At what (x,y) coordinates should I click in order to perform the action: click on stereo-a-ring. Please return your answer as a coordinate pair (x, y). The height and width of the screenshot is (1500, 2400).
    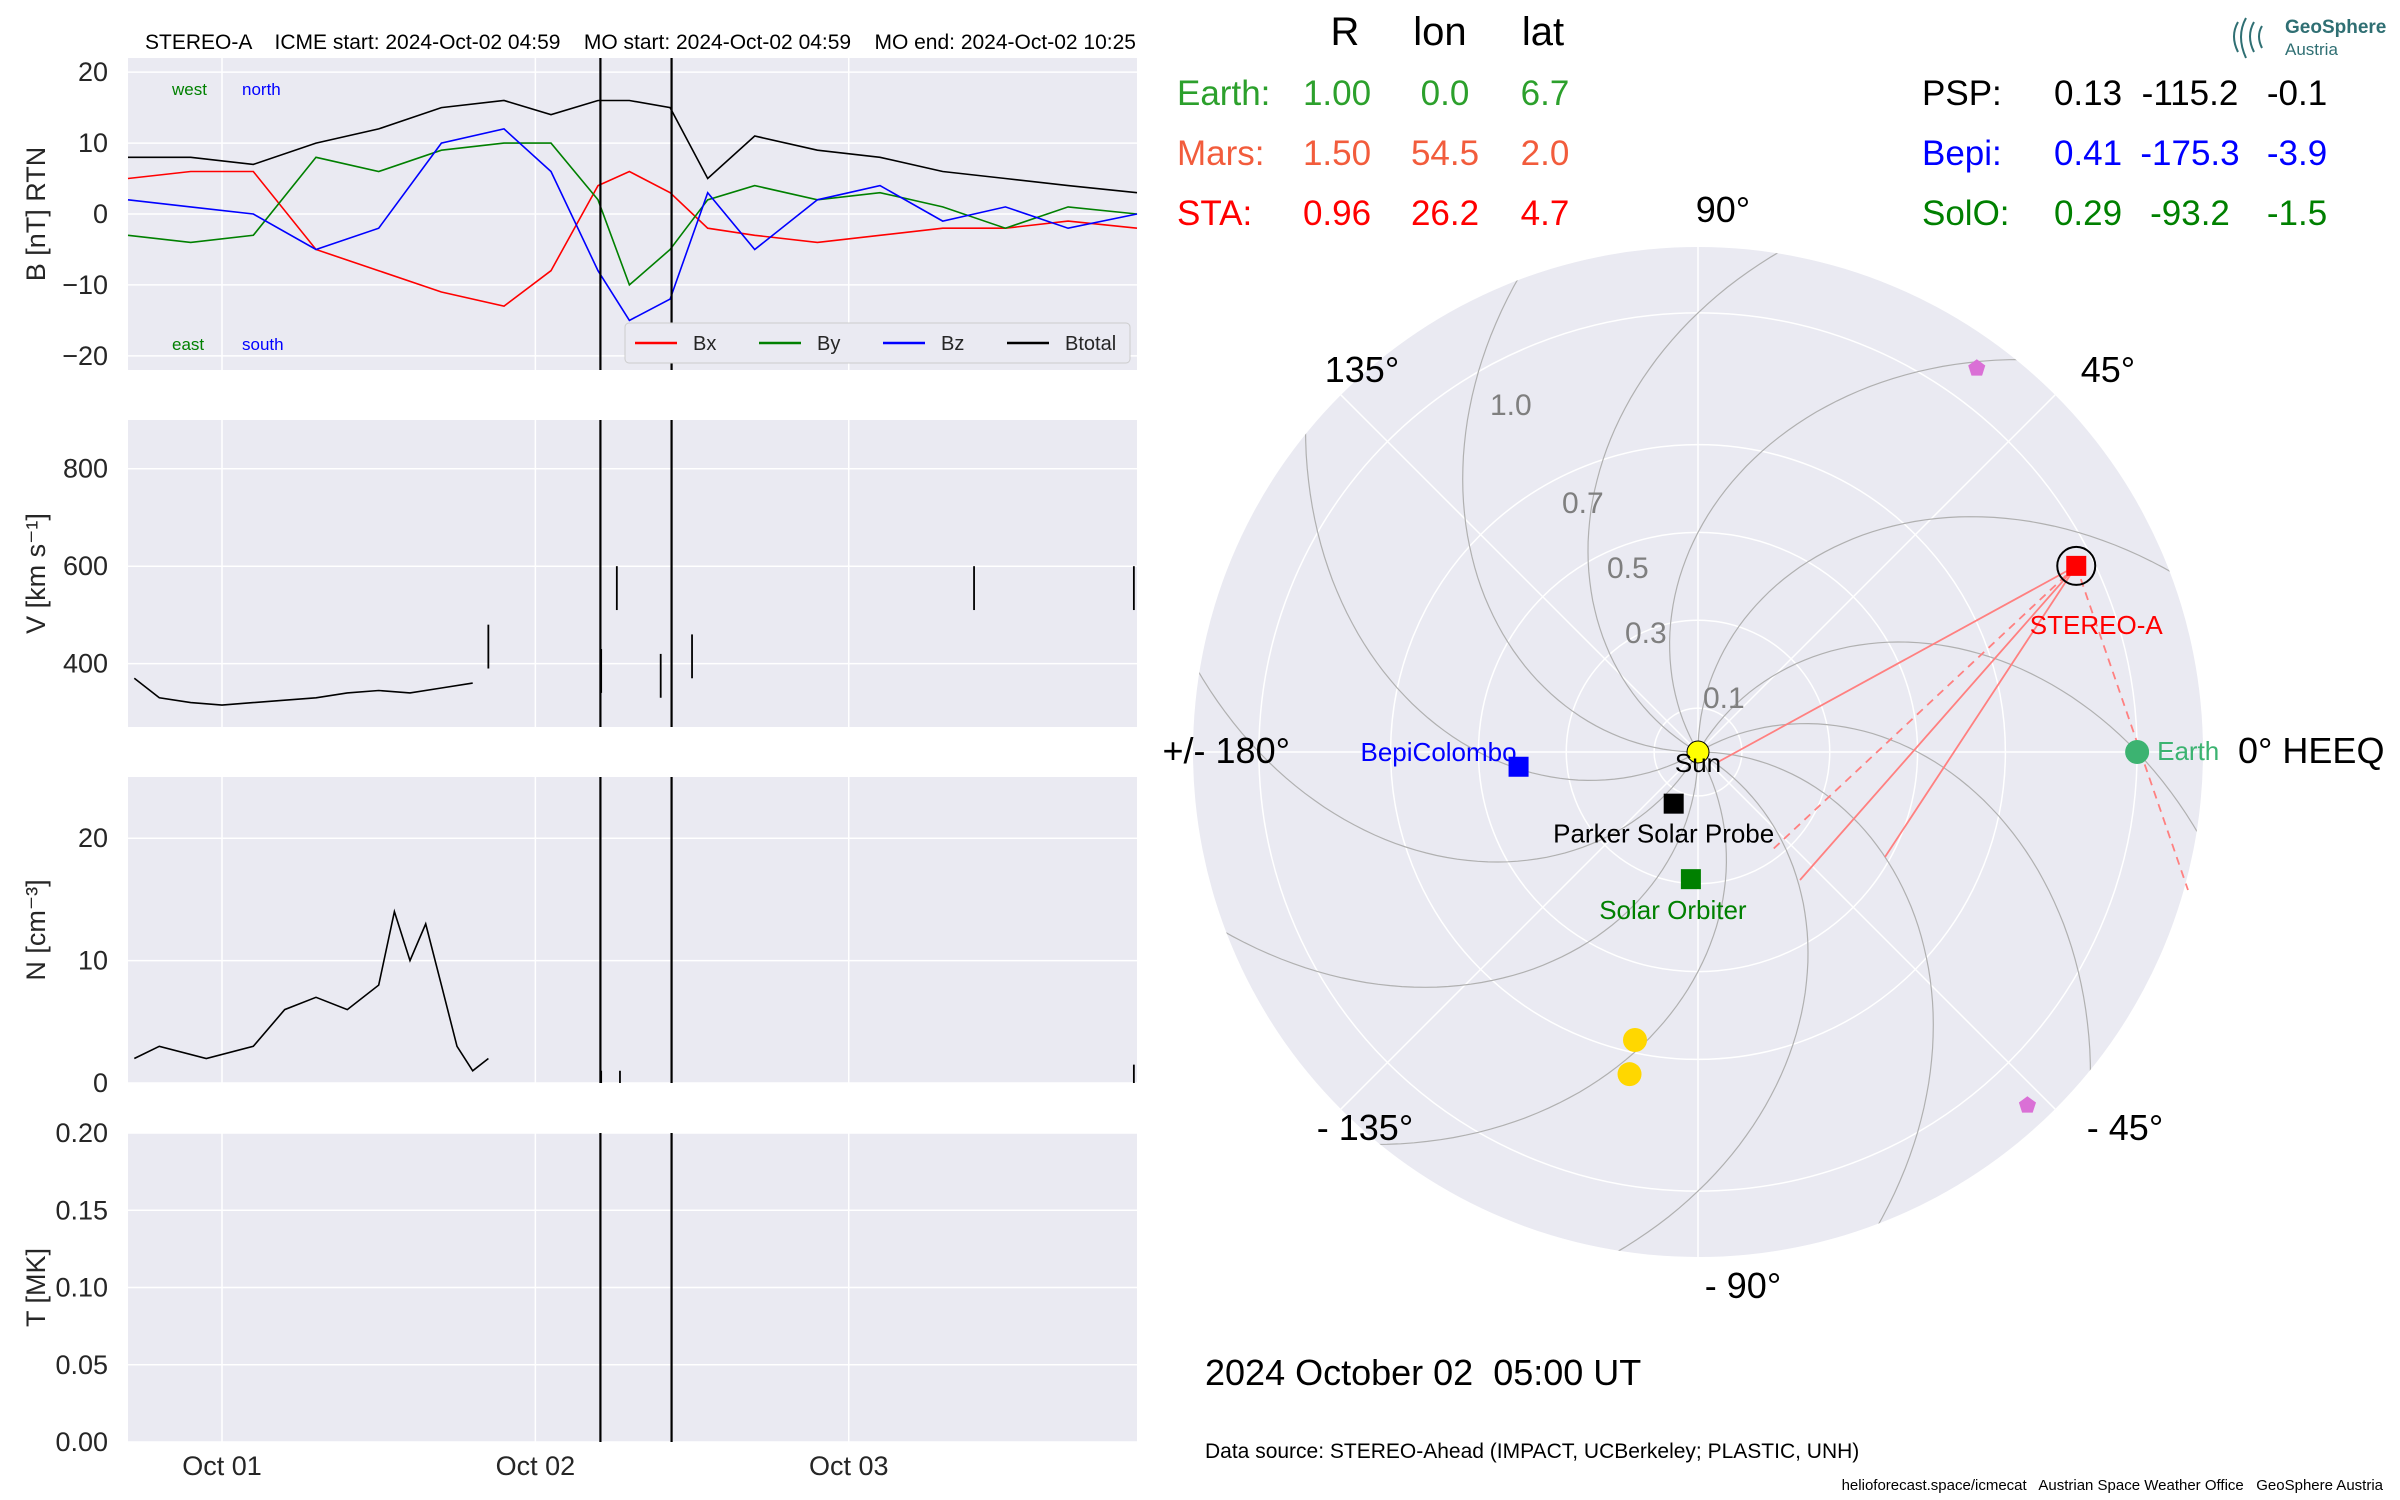
    Looking at the image, I should click on (2076, 565).